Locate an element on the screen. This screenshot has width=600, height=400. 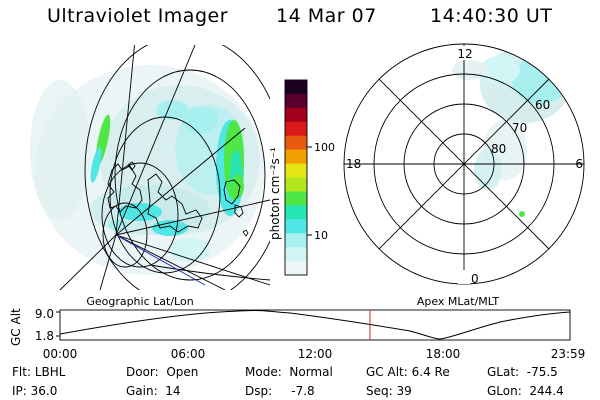
mlt-label-12: 12 is located at coordinates (464, 54).